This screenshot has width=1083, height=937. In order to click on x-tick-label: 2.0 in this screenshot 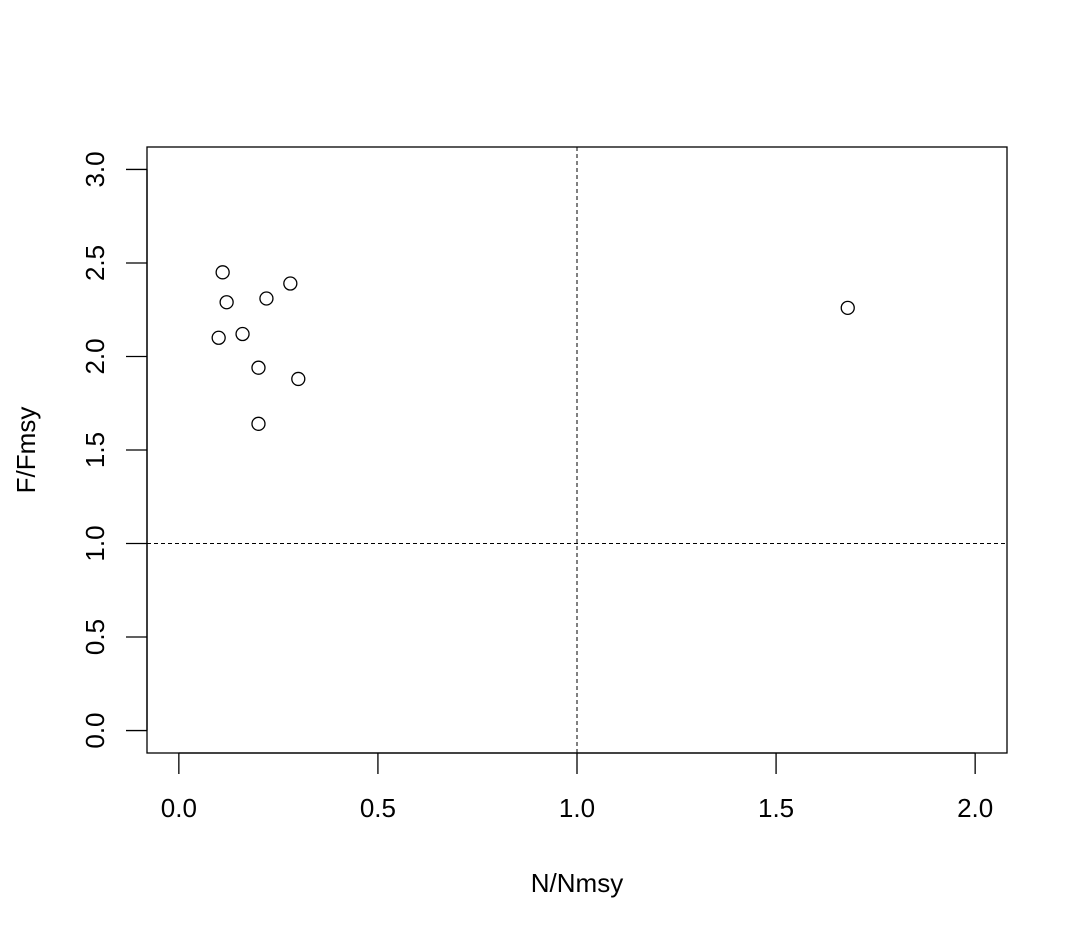, I will do `click(975, 808)`.